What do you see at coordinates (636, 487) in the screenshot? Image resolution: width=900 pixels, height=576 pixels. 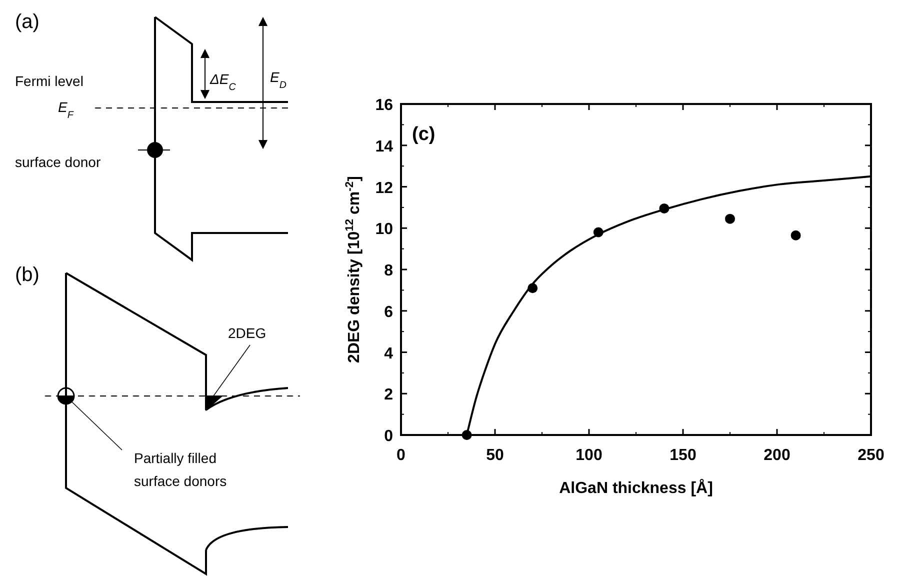 I see `x-axis-title: AlGaN thickness [Å]` at bounding box center [636, 487].